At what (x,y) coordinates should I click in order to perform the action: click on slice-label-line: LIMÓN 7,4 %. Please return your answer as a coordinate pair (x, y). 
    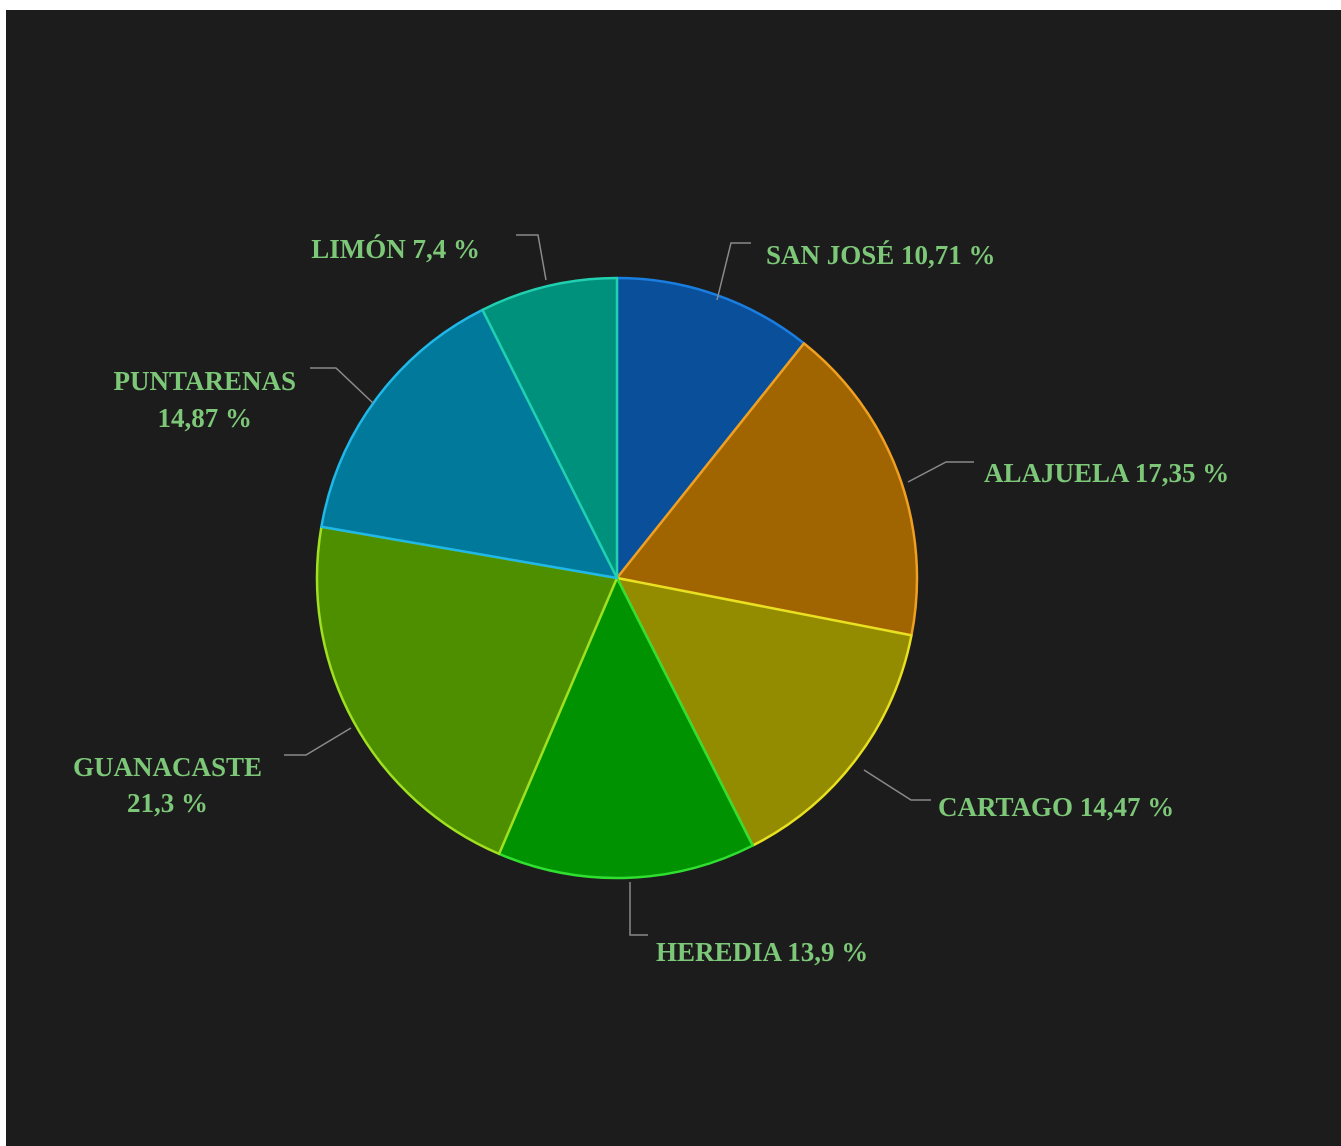
    Looking at the image, I should click on (395, 249).